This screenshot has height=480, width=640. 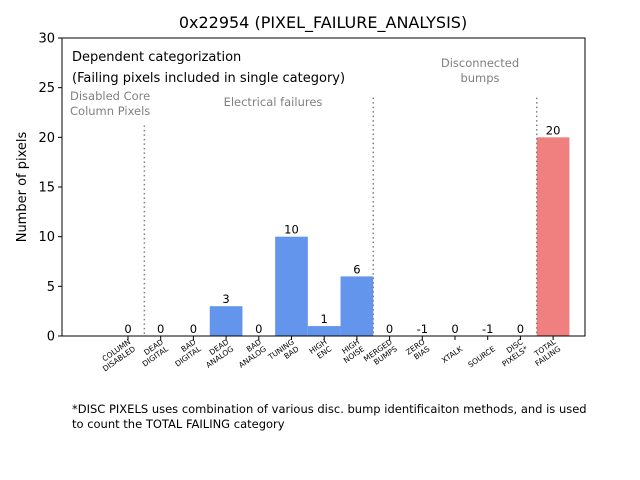 I want to click on svg-text: DEADDIGITAL, so click(x=153, y=353).